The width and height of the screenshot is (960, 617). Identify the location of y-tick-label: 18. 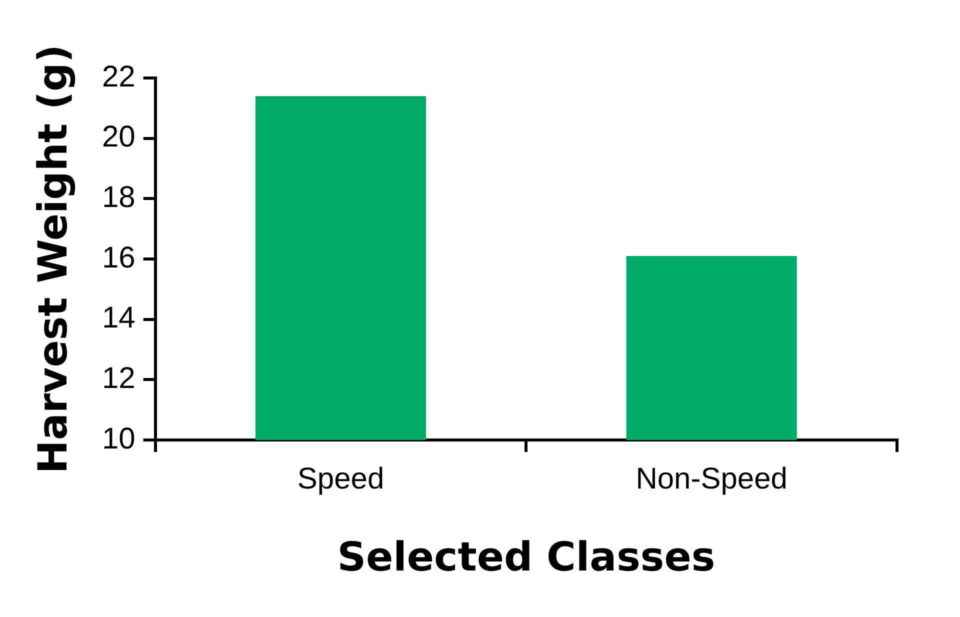
(119, 197).